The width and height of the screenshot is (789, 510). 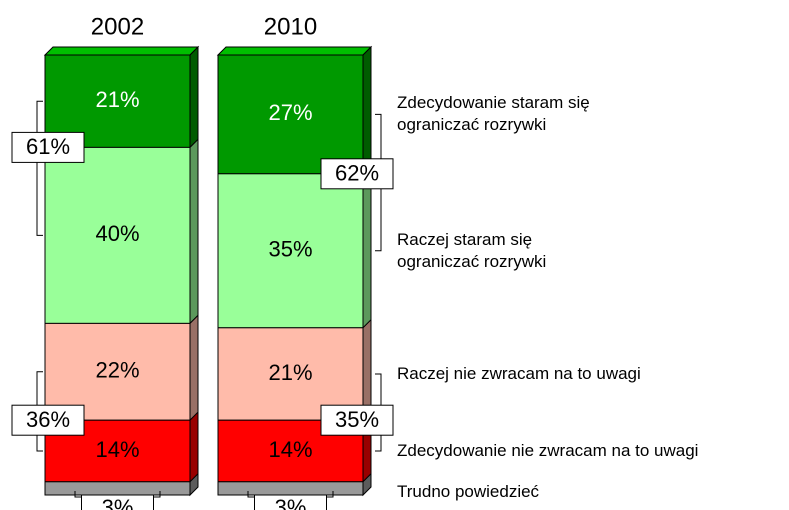 What do you see at coordinates (468, 491) in the screenshot?
I see `legend-label: Trudno powiedzieć` at bounding box center [468, 491].